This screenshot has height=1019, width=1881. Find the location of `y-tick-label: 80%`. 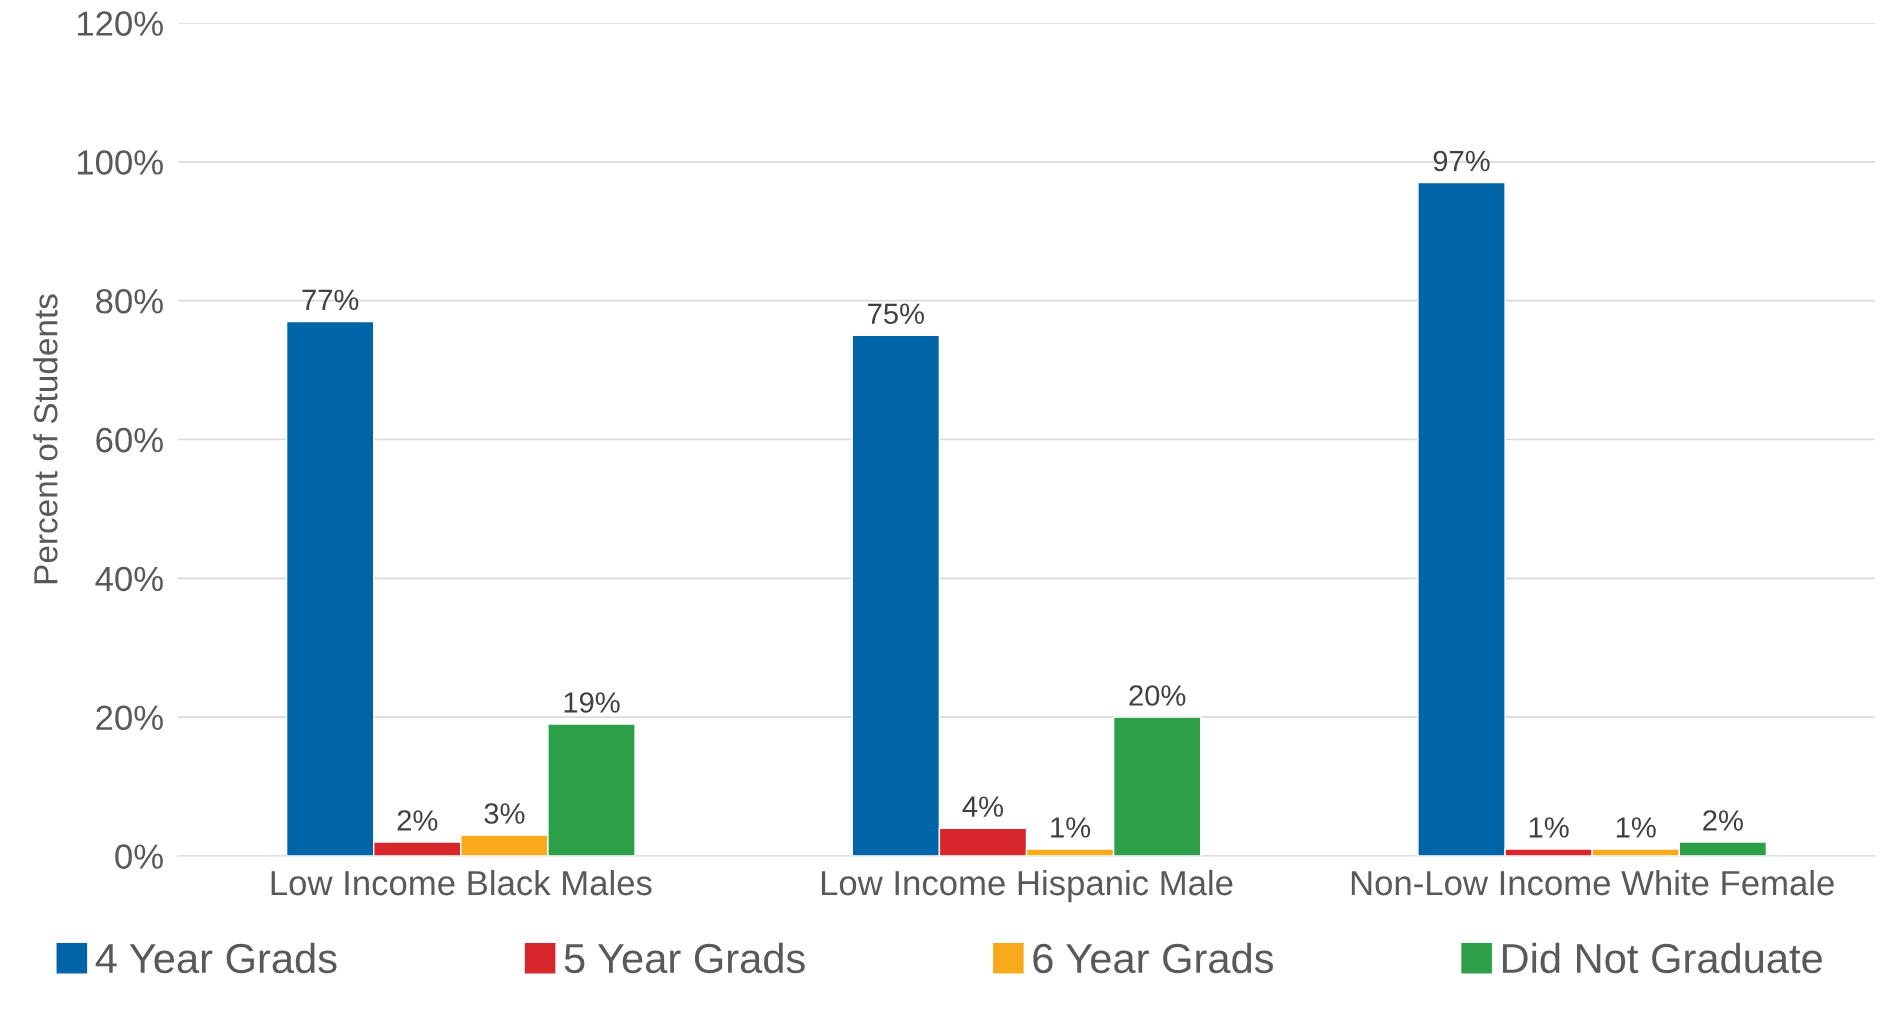

y-tick-label: 80% is located at coordinates (129, 301).